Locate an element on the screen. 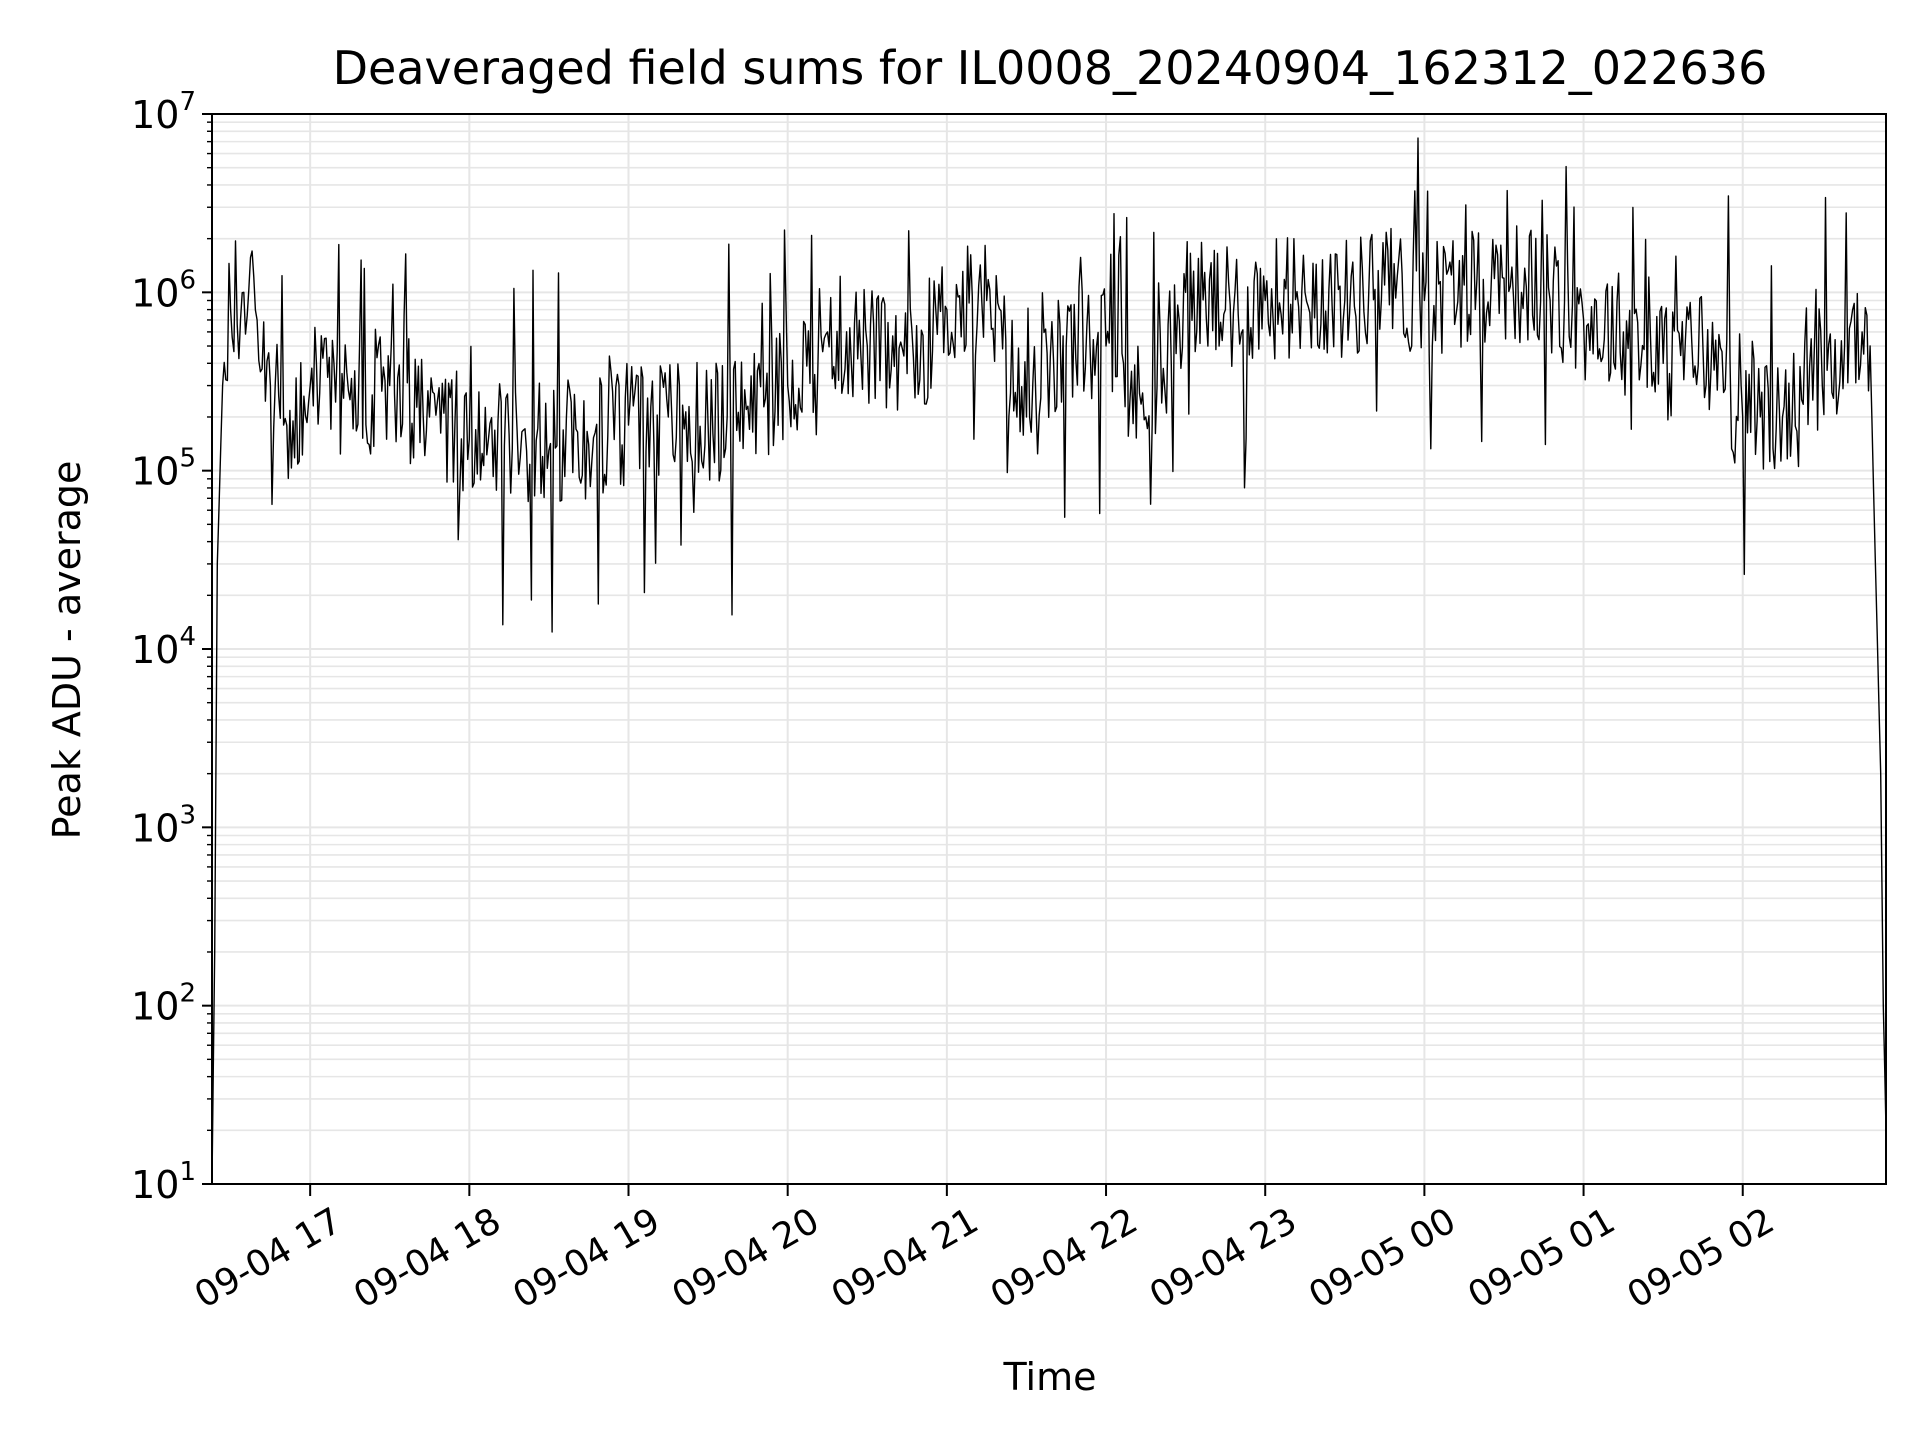  y-tick-label: 10³ is located at coordinates (163, 825).